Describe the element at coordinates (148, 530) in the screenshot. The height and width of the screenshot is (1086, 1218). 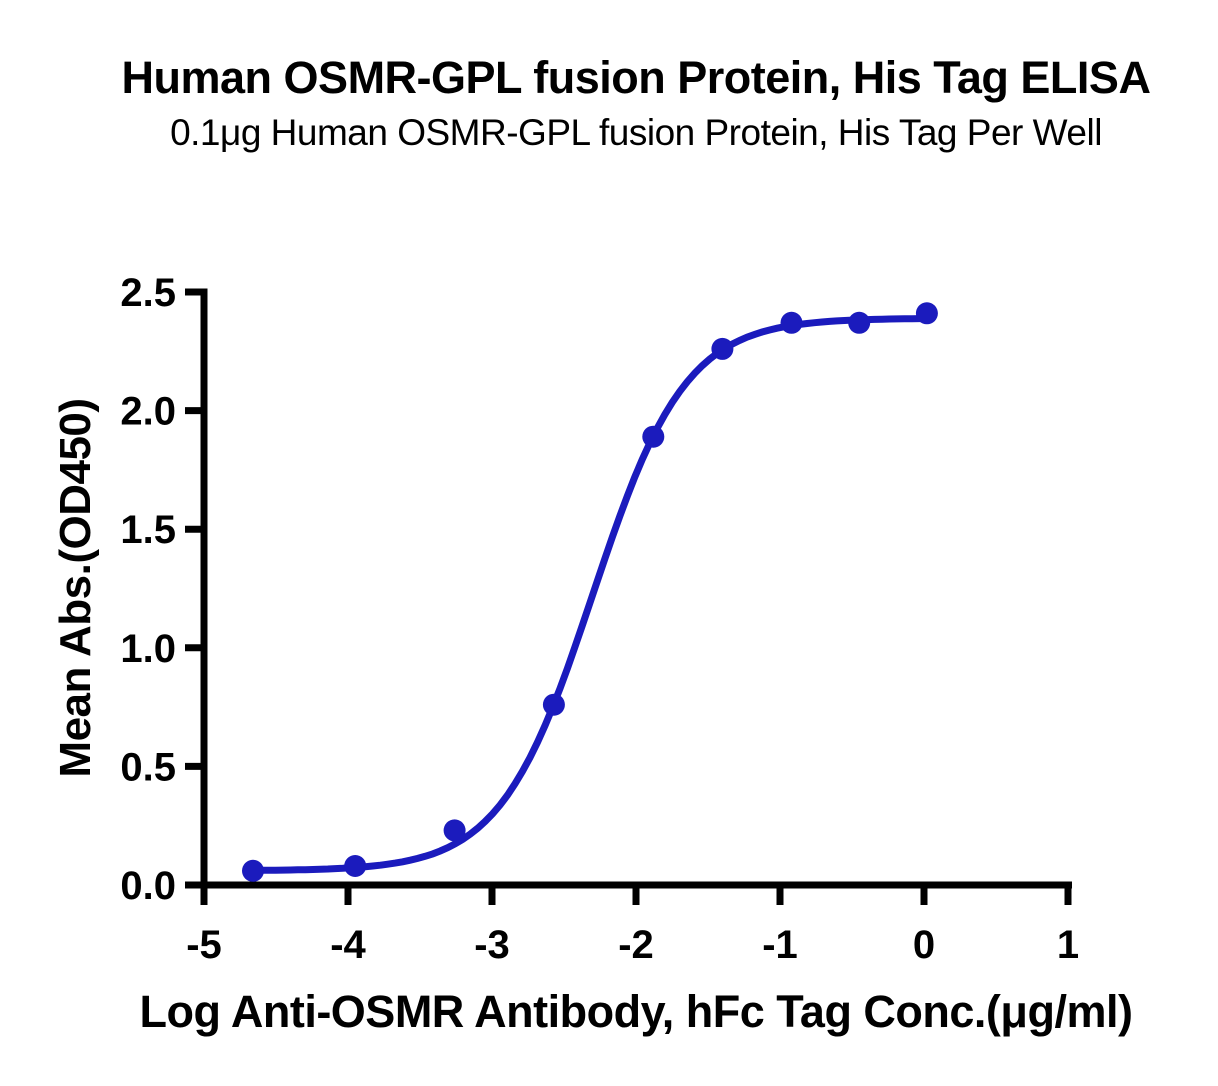
I see `svg-text: 1.5` at that location.